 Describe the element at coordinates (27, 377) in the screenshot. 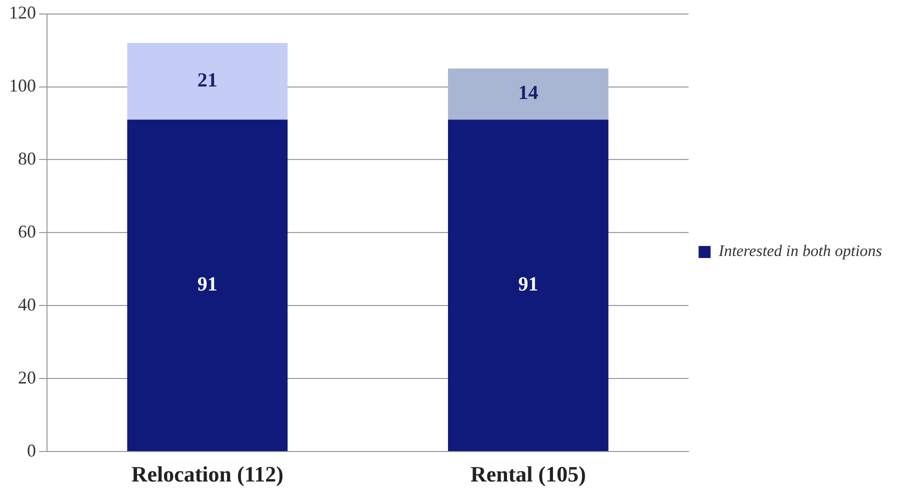

I see `y-tick-label: 20` at that location.